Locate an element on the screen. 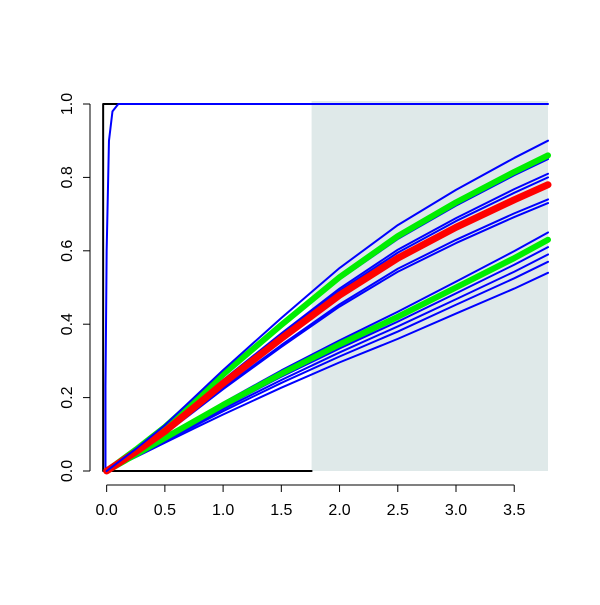 This screenshot has width=600, height=605. y-tick-label: 1.0 is located at coordinates (67, 104).